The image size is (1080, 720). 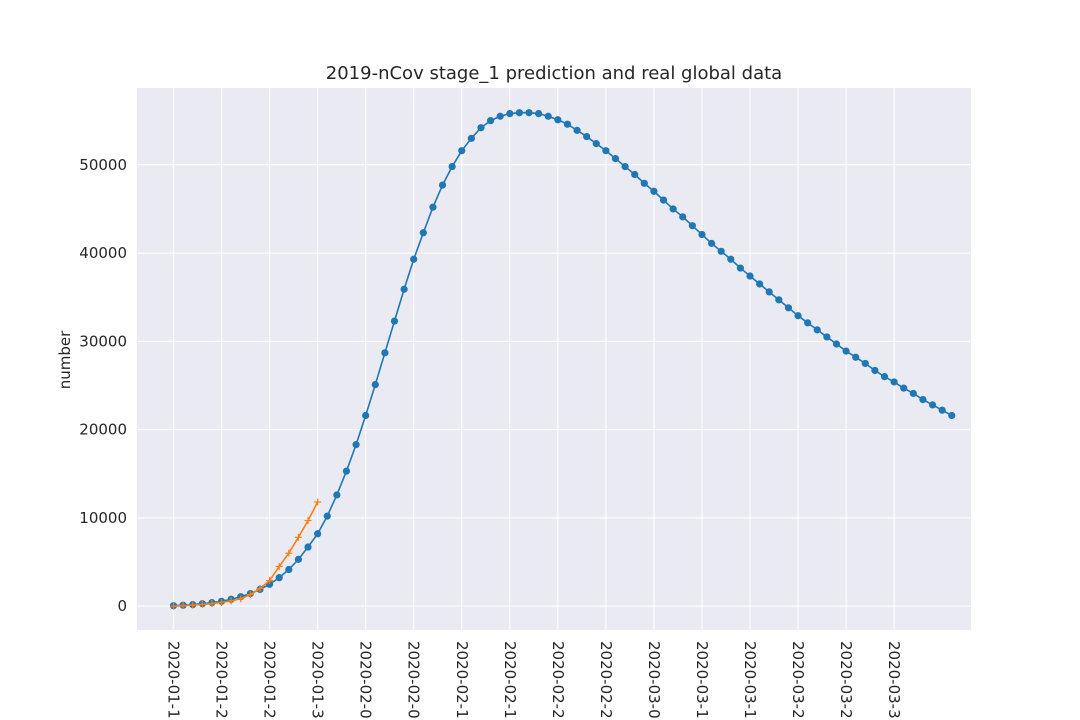 I want to click on y-axis-label: number, so click(x=65, y=359).